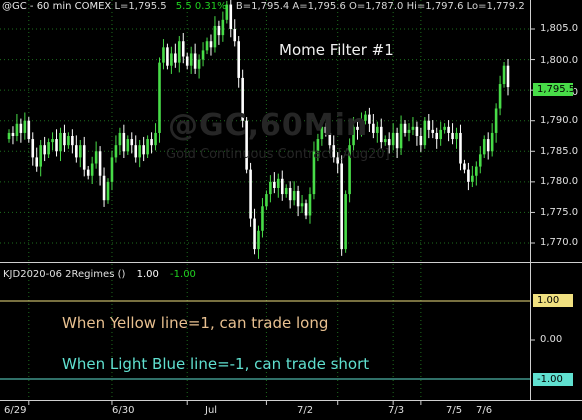 The width and height of the screenshot is (582, 420). Describe the element at coordinates (554, 89) in the screenshot. I see `last-price-tag: 1,795.5` at that location.